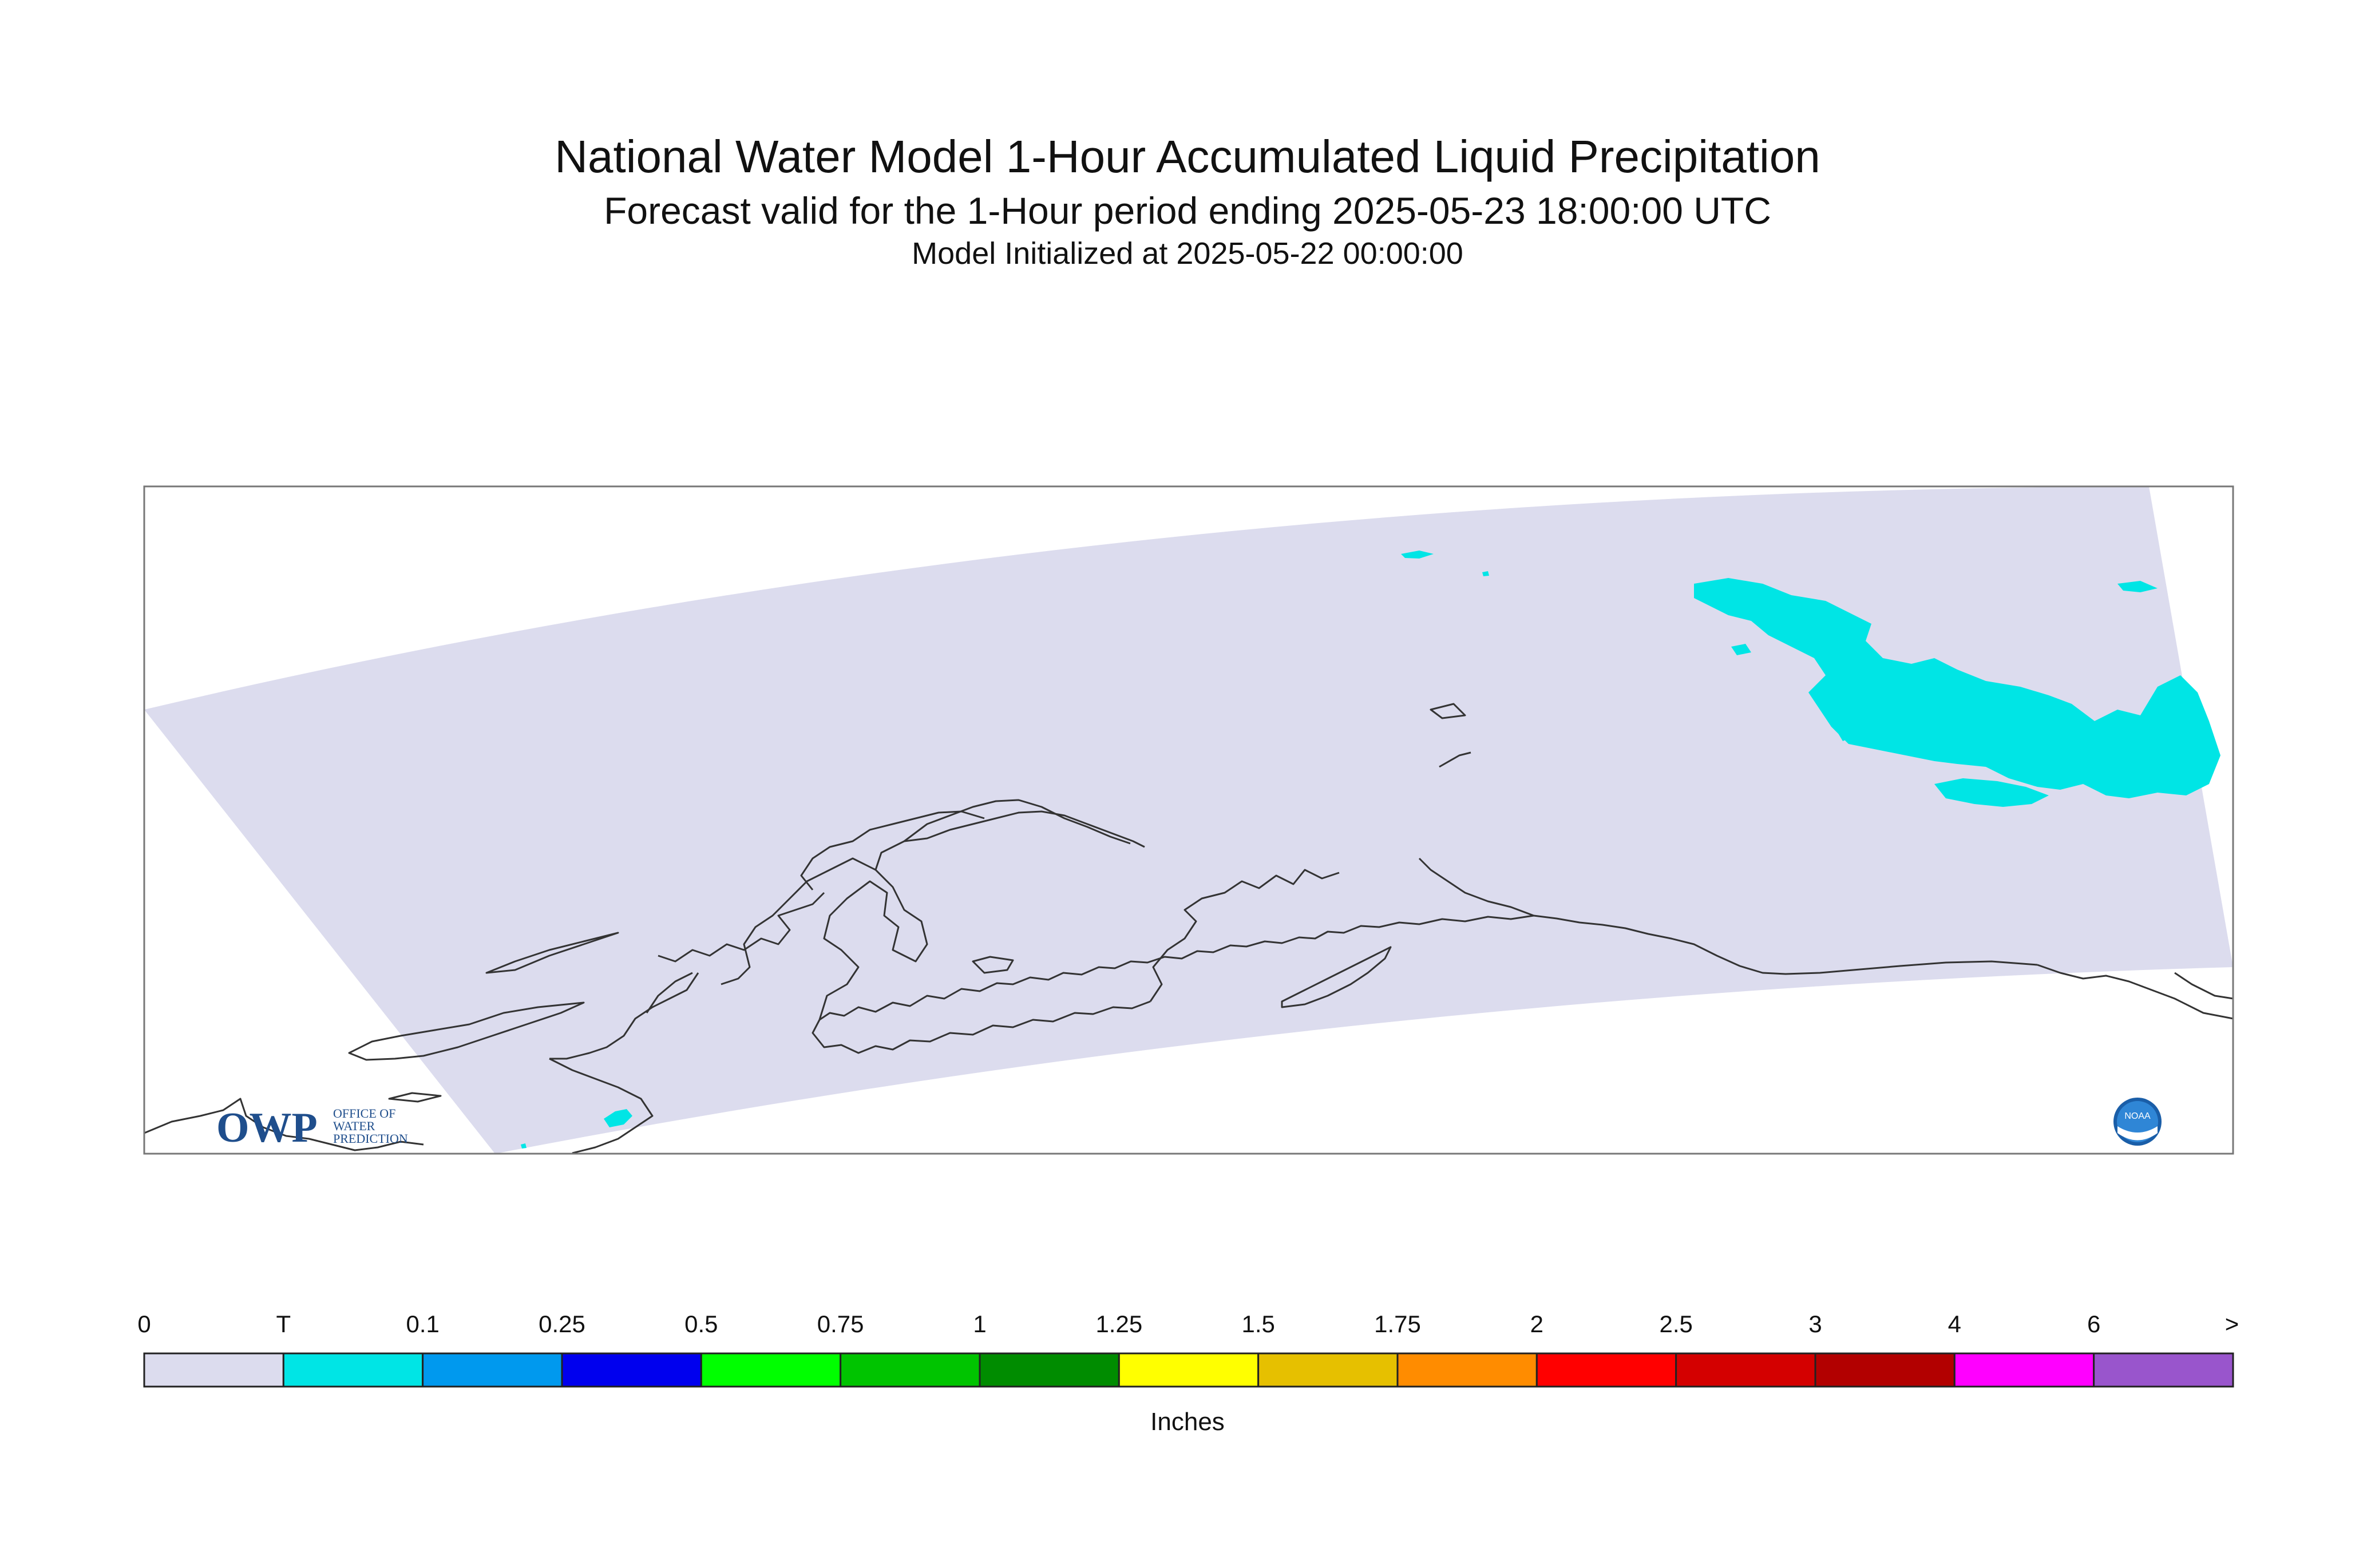 Image resolution: width=2375 pixels, height=1568 pixels. What do you see at coordinates (1450, 735) in the screenshot?
I see `gulf-islands` at bounding box center [1450, 735].